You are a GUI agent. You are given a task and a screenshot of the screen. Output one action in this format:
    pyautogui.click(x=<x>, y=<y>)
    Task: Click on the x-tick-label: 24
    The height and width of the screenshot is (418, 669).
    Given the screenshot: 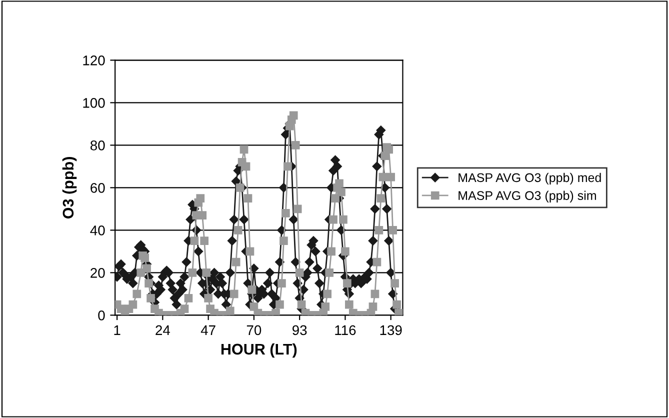 What is the action you would take?
    pyautogui.click(x=163, y=330)
    